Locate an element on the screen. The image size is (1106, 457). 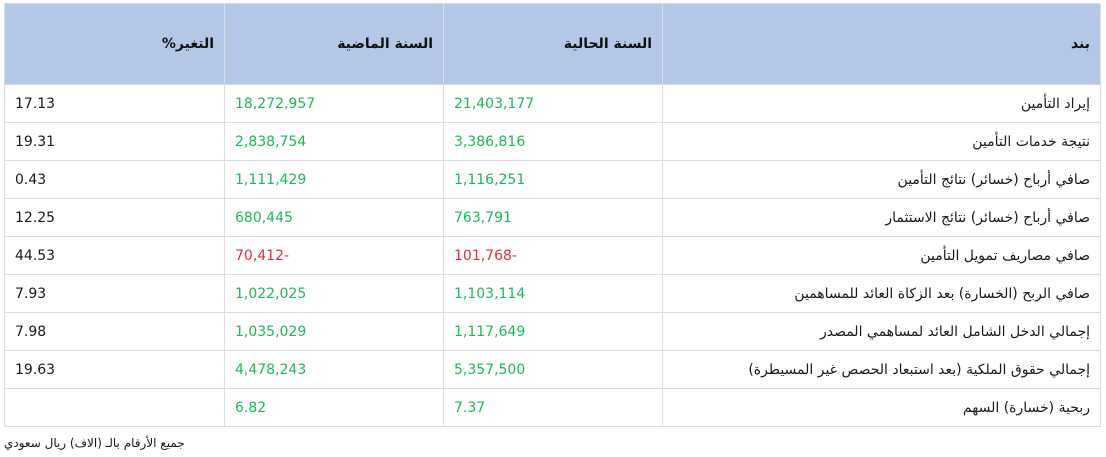
header-change-percent: التغير% is located at coordinates (114, 44).